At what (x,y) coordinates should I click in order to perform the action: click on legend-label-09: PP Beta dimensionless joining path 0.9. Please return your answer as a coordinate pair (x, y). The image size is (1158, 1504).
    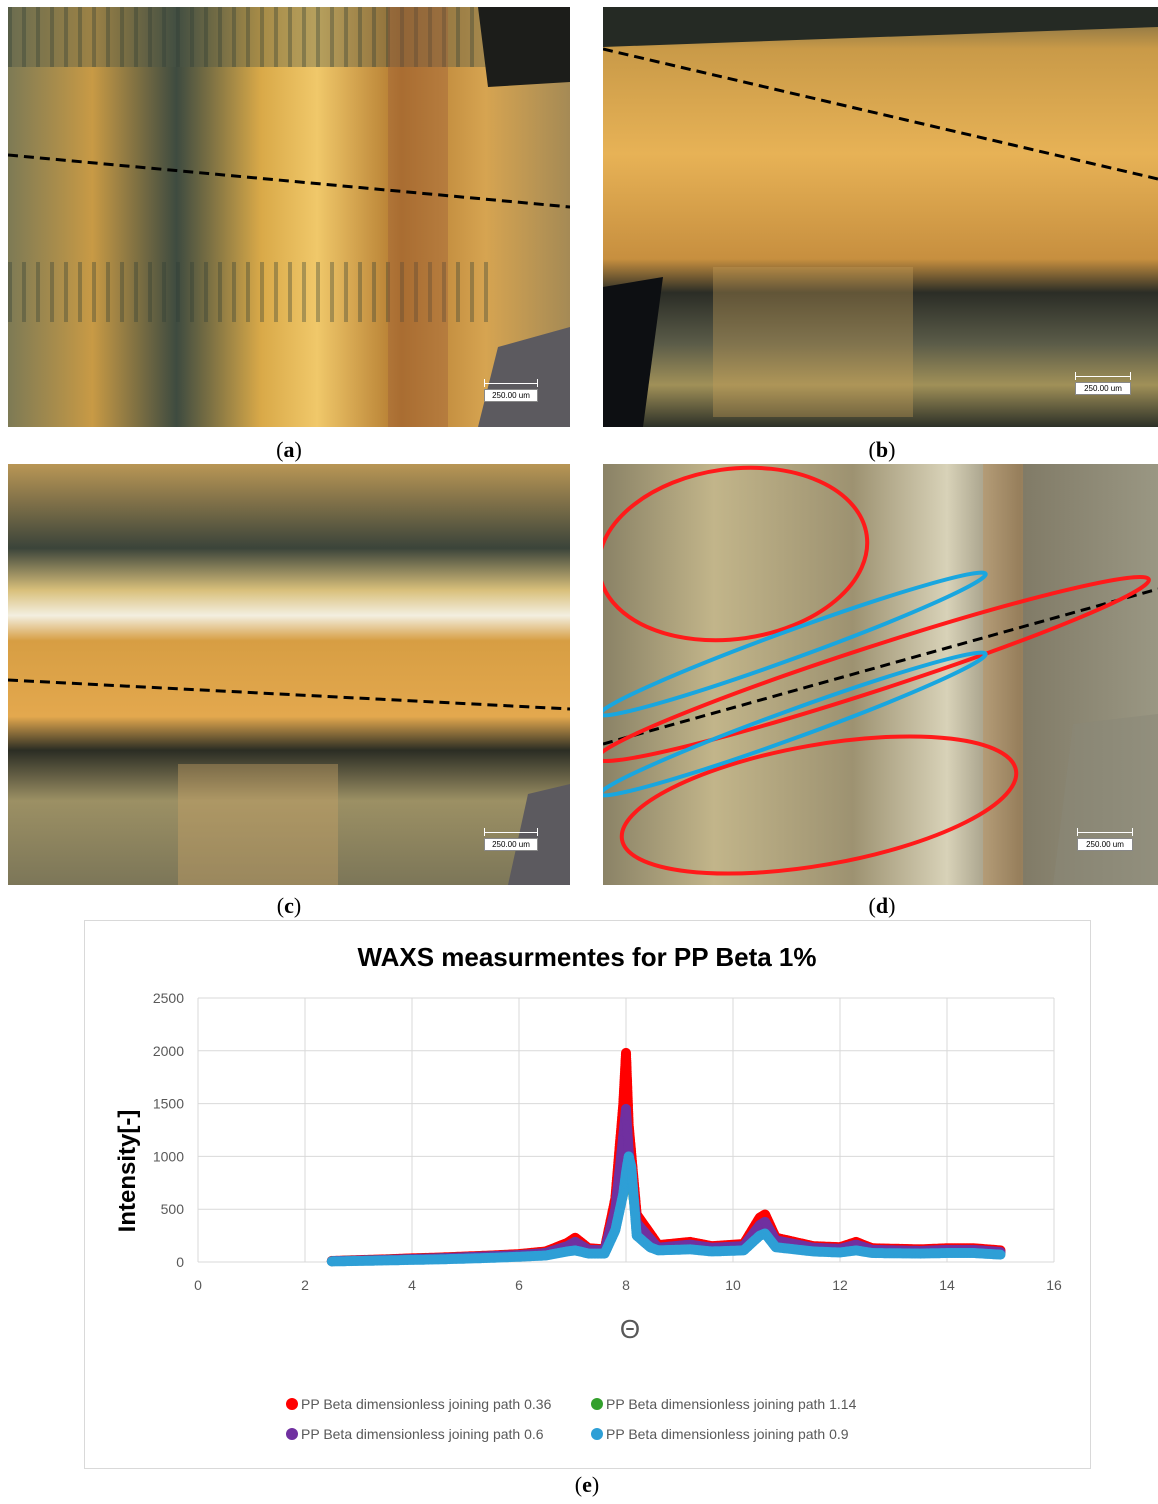
    Looking at the image, I should click on (727, 1434).